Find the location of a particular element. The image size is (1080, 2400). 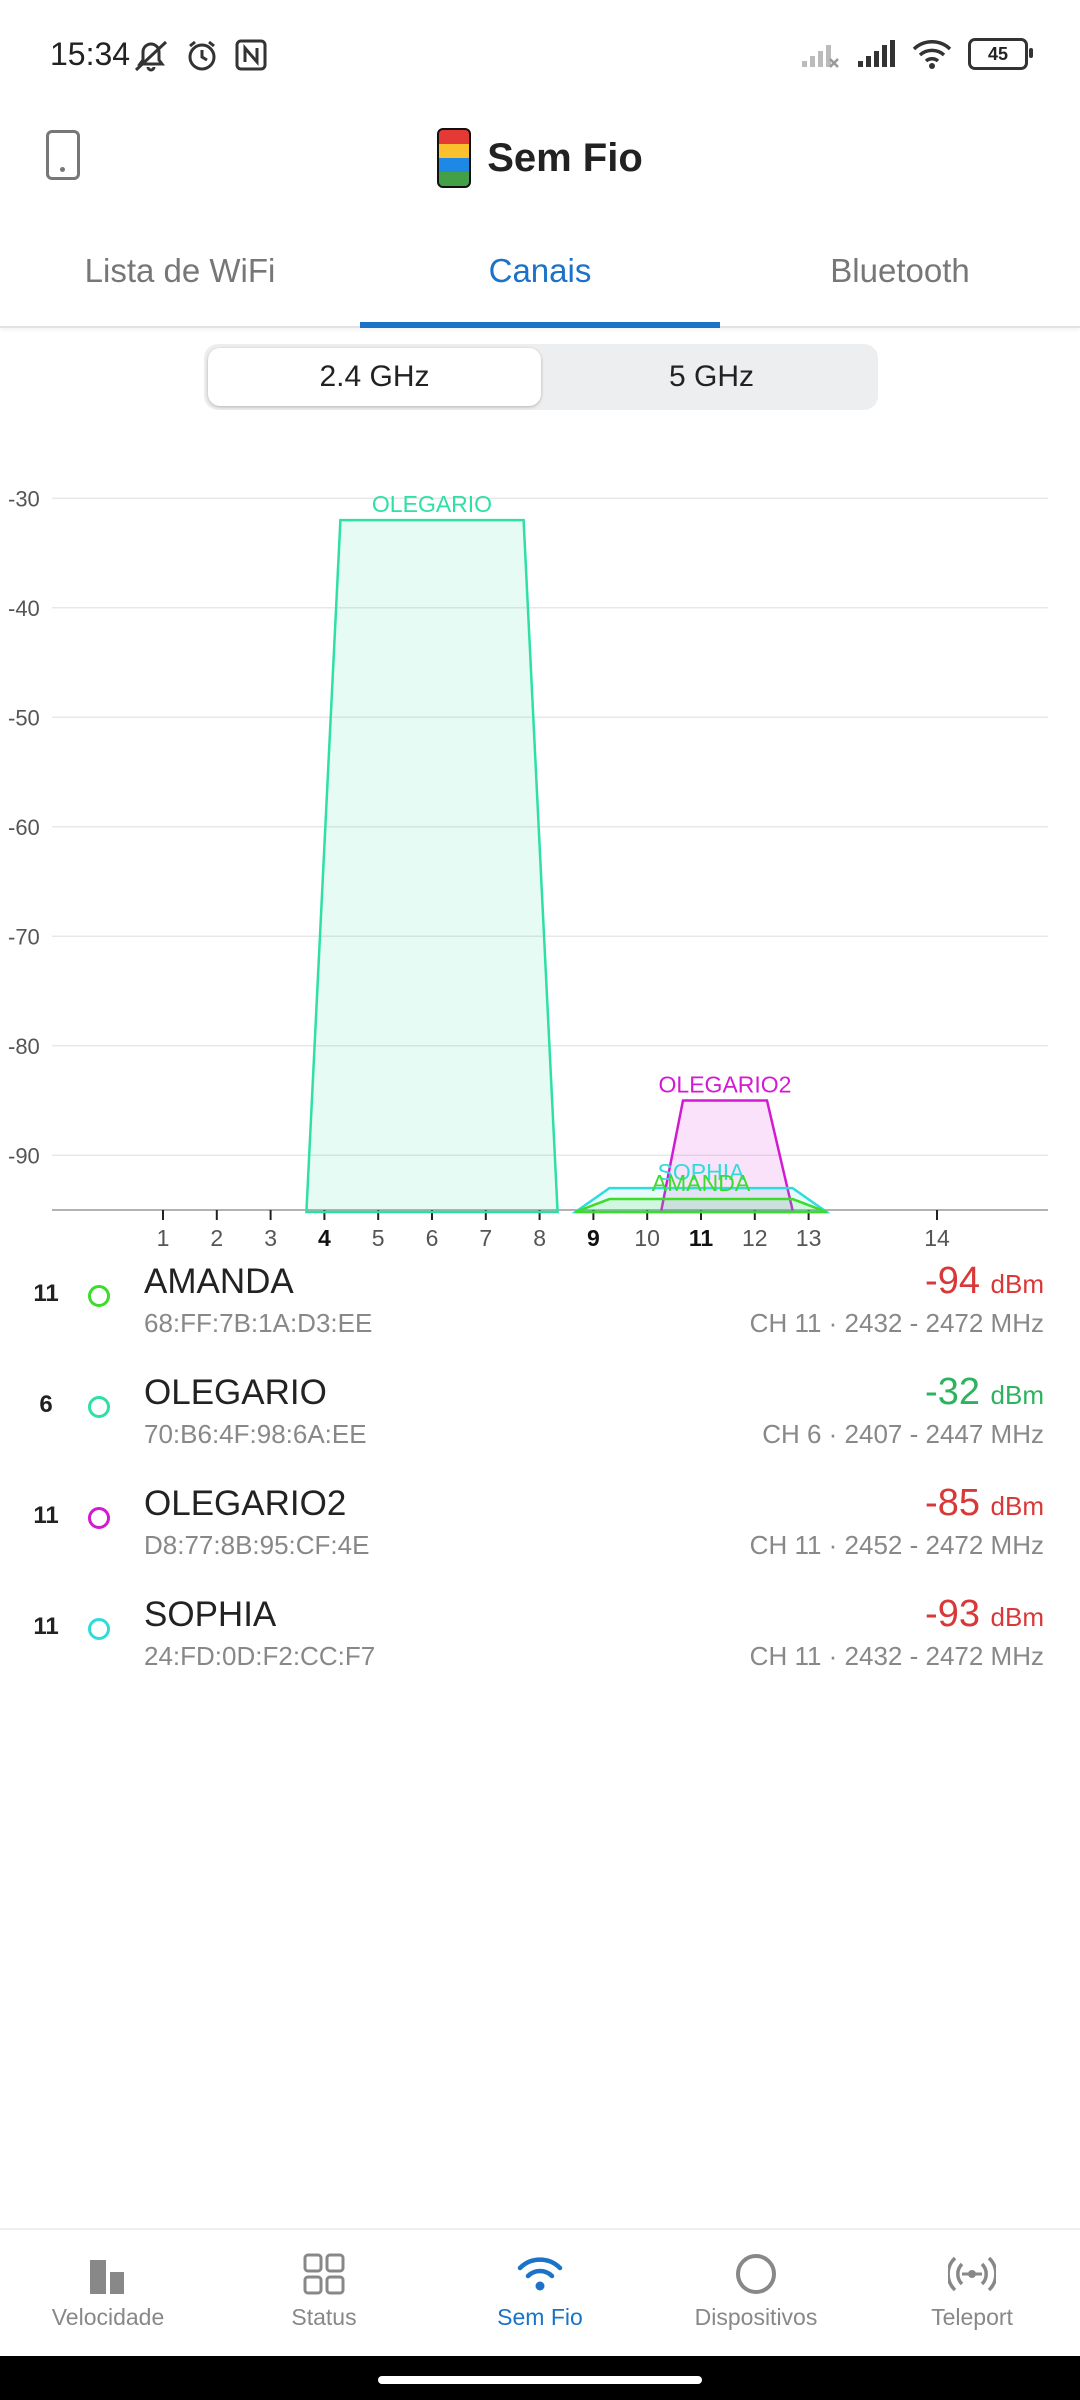

signal-value: -94 is located at coordinates (952, 1281).